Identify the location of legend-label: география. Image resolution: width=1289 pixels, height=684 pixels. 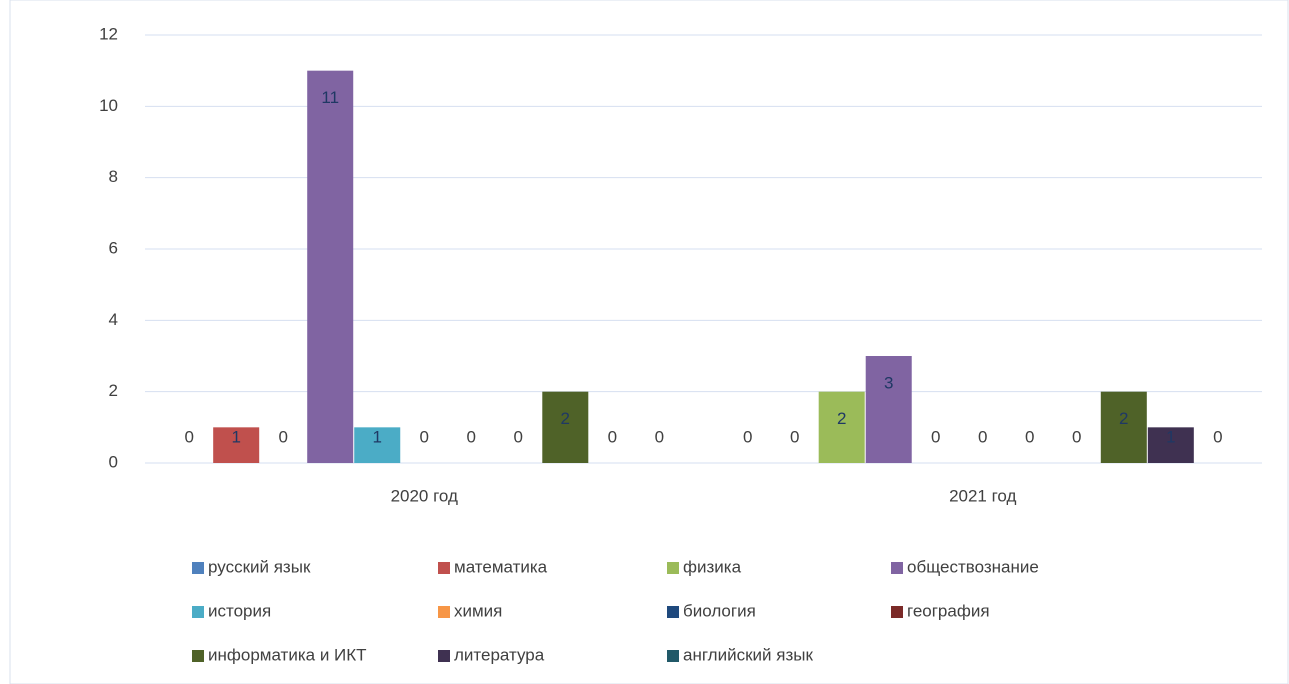
(948, 610).